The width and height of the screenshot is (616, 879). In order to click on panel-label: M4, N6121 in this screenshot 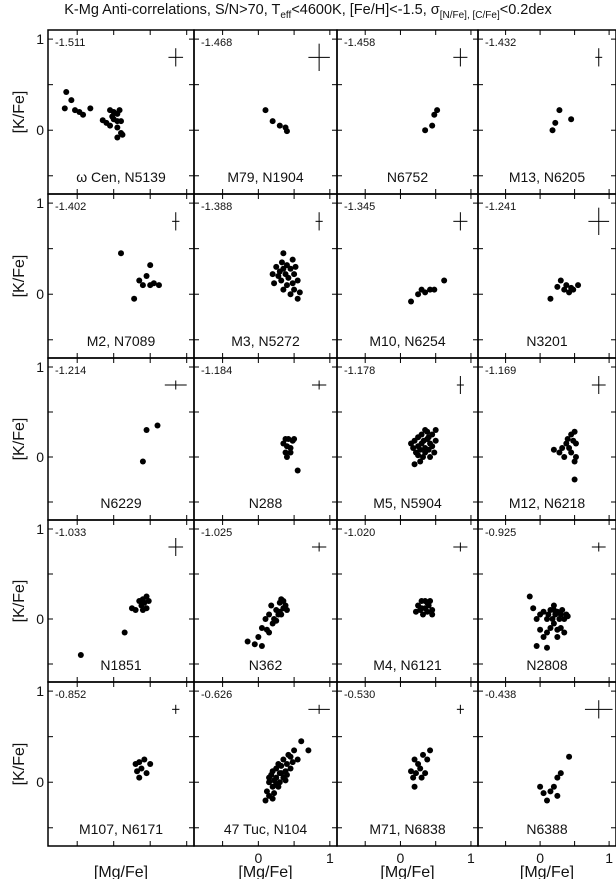, I will do `click(407, 665)`.